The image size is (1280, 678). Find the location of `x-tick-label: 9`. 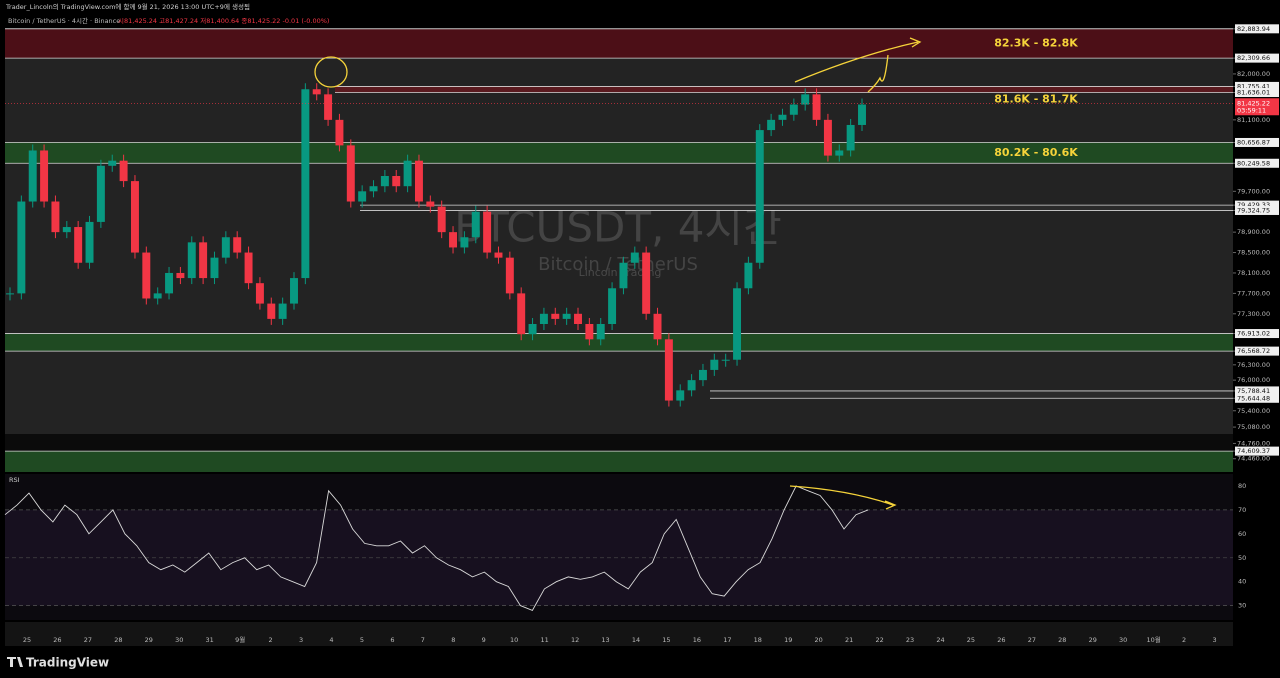

x-tick-label: 9 is located at coordinates (484, 640).